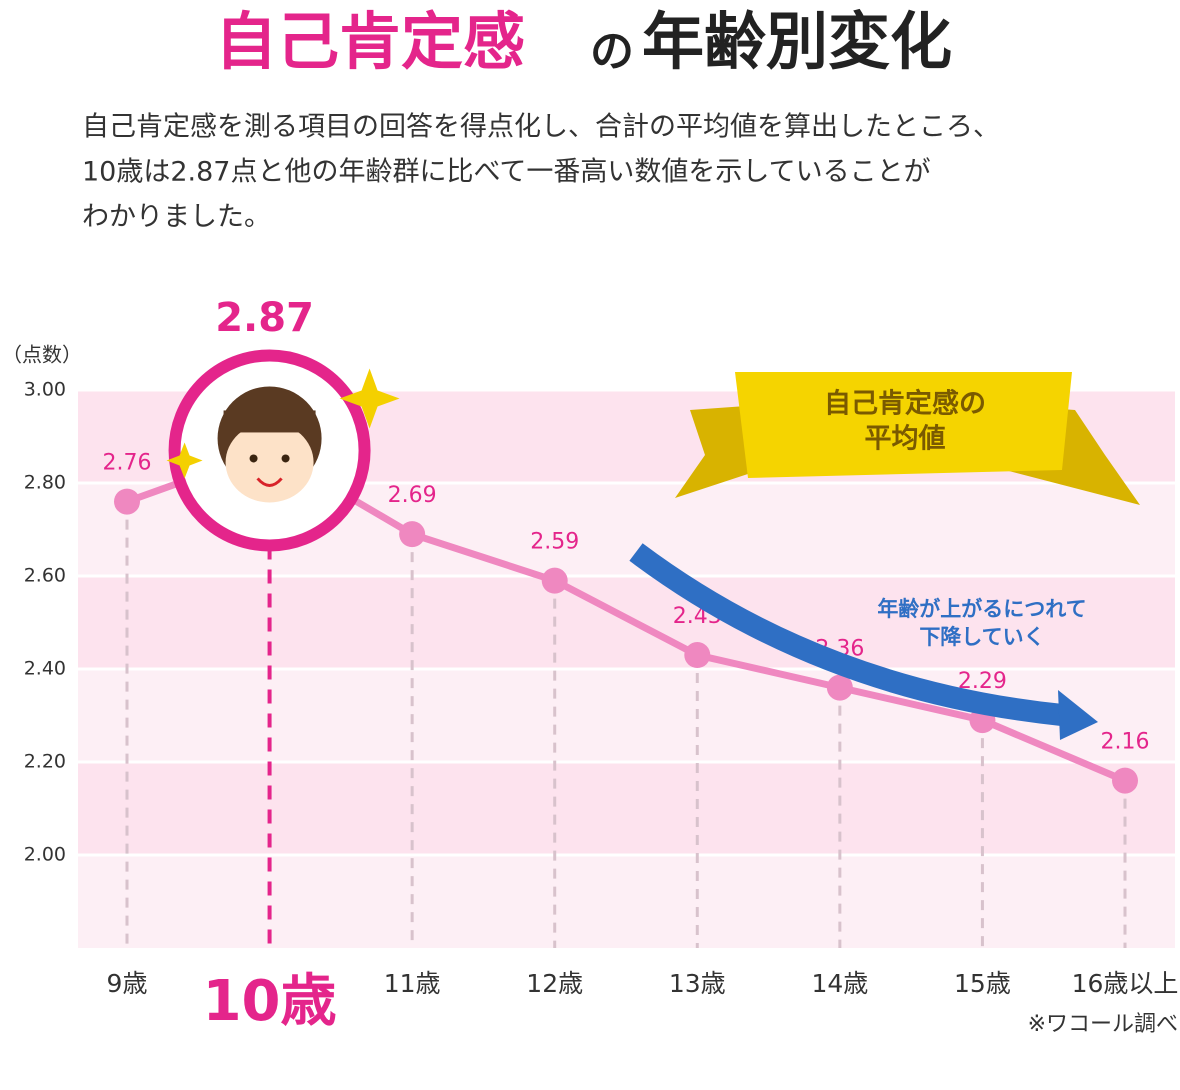  I want to click on x-tick-label: 9歳, so click(127, 983).